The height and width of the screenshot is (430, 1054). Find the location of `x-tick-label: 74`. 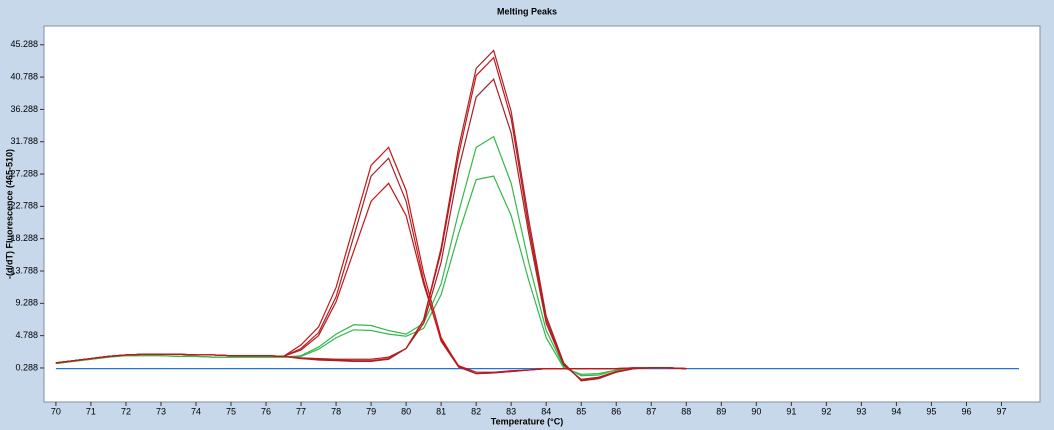

x-tick-label: 74 is located at coordinates (196, 411).